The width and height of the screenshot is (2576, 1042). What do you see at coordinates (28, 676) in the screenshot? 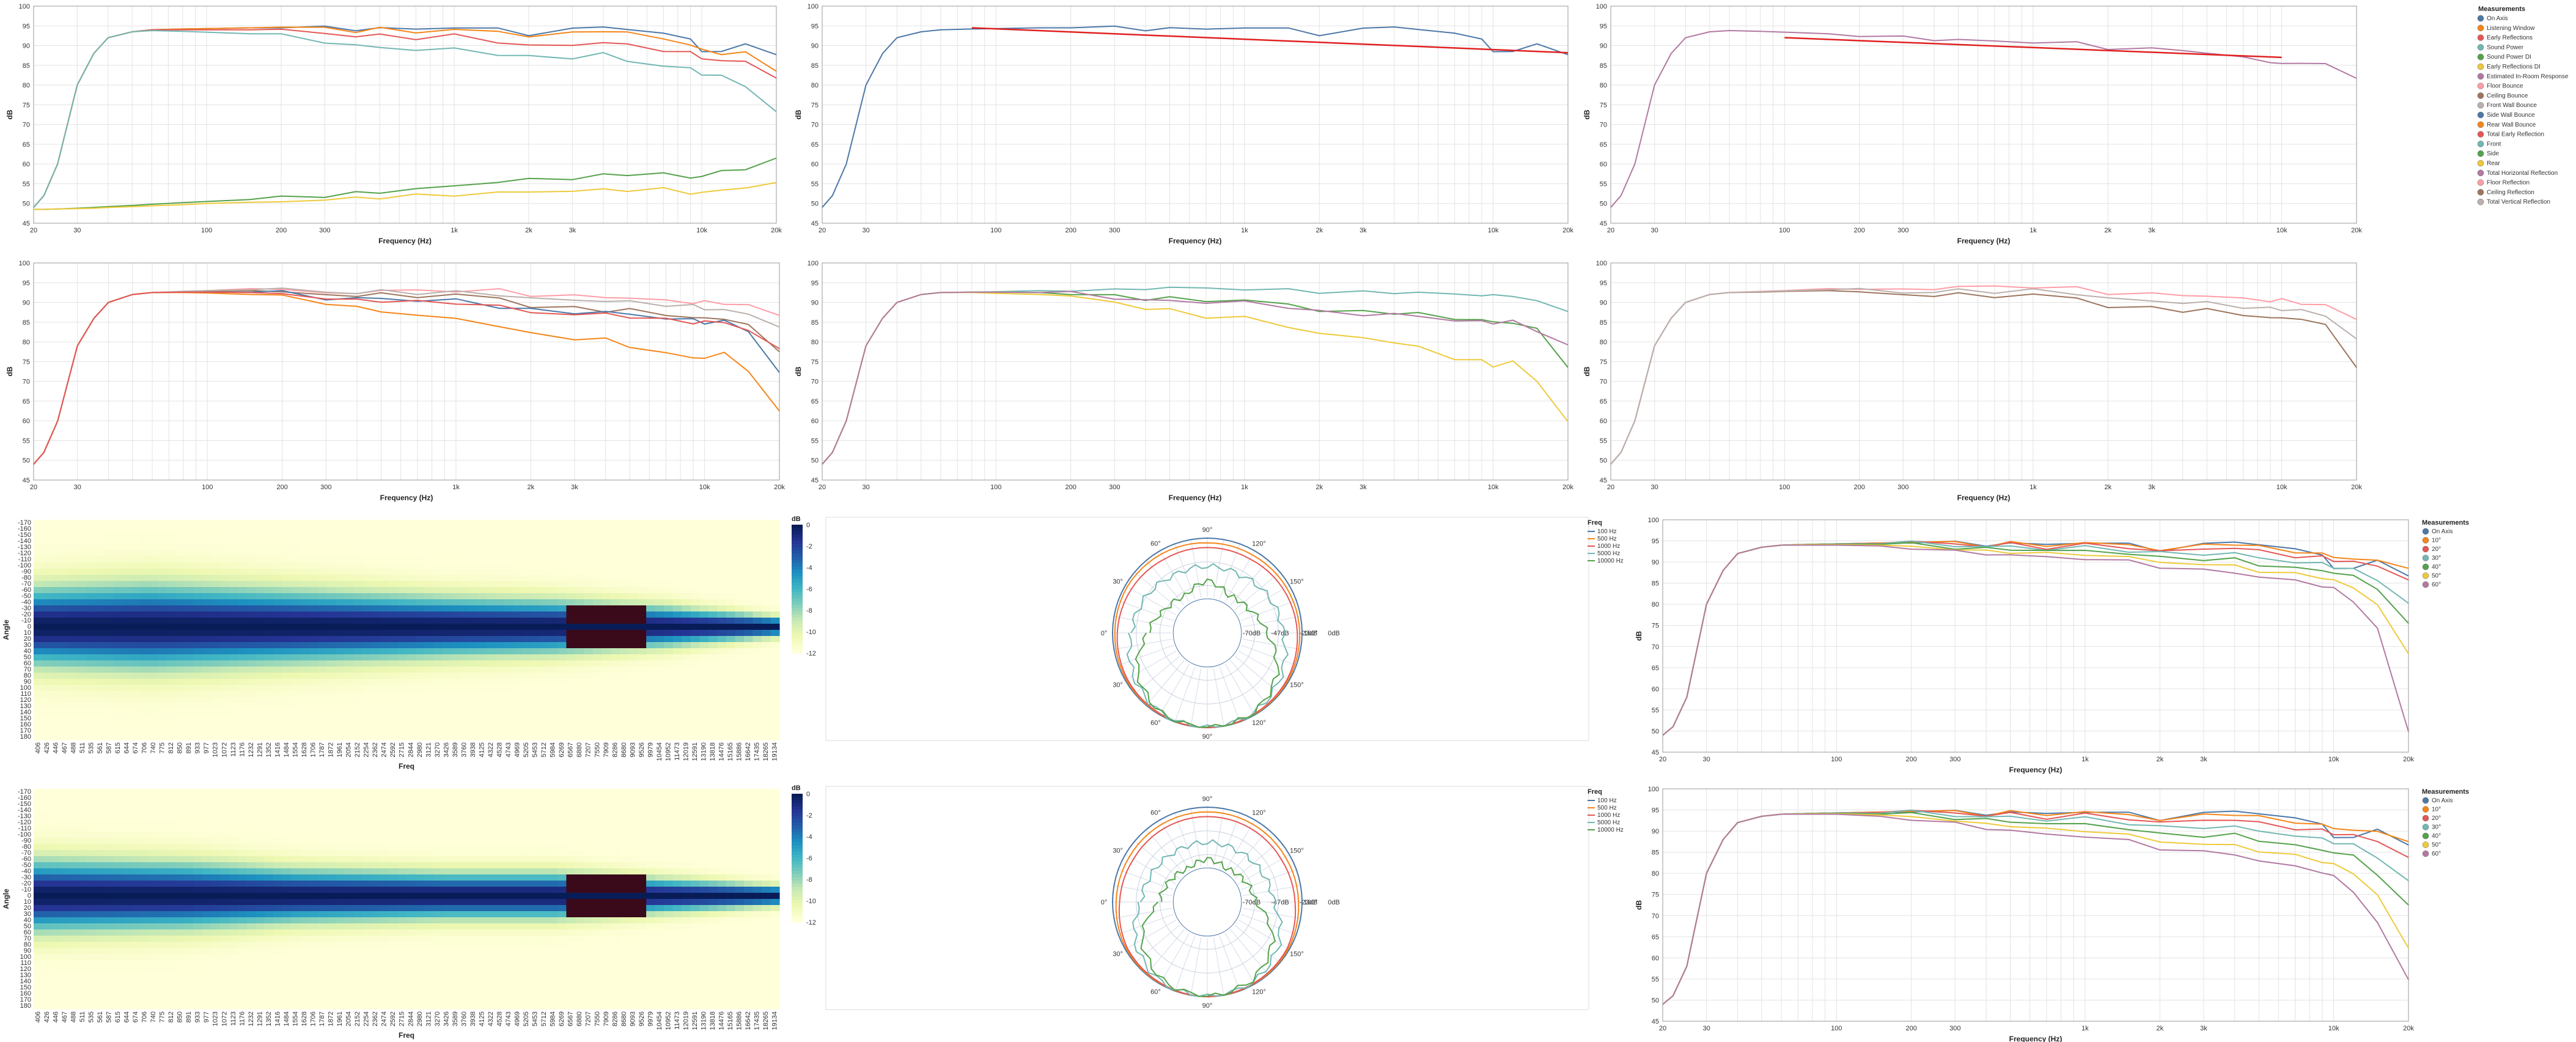
I see `y-tick-label: 80` at bounding box center [28, 676].